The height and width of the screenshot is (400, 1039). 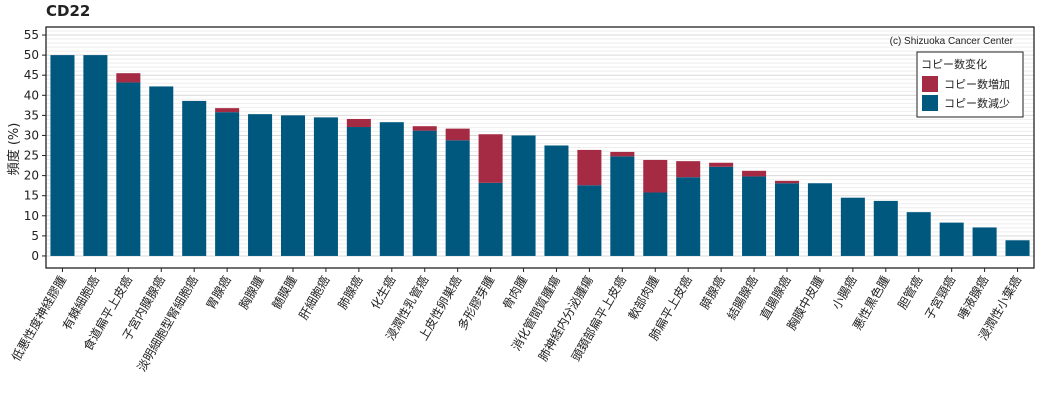 What do you see at coordinates (251, 292) in the screenshot?
I see `x-tick-label: 胸腺腫` at bounding box center [251, 292].